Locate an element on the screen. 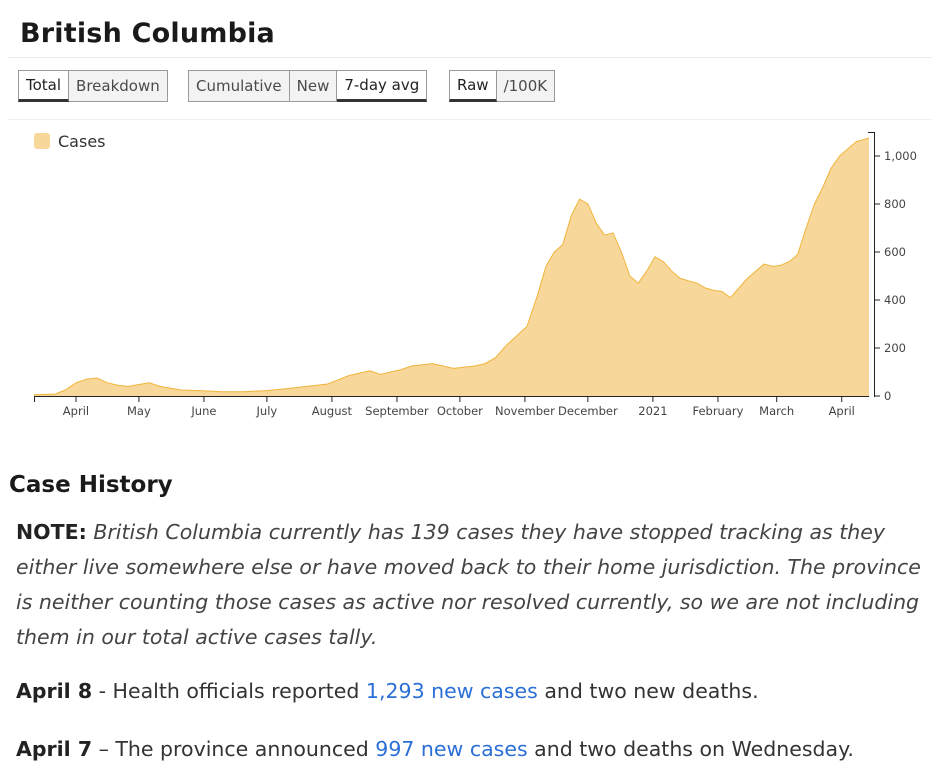 The width and height of the screenshot is (951, 769). seven-day-avg-button: 7-day avg is located at coordinates (382, 86).